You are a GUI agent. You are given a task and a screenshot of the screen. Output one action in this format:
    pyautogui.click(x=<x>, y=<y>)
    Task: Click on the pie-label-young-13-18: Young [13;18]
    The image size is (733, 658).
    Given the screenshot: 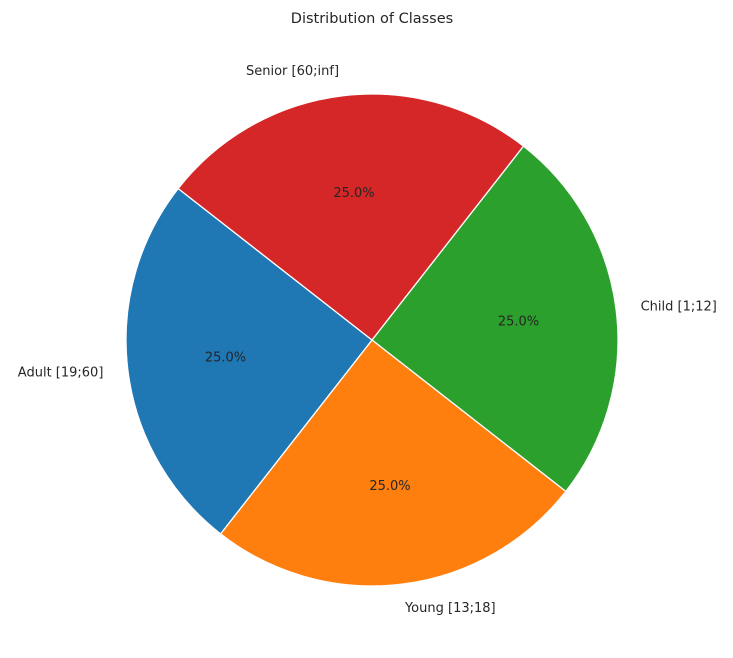 What is the action you would take?
    pyautogui.click(x=450, y=608)
    